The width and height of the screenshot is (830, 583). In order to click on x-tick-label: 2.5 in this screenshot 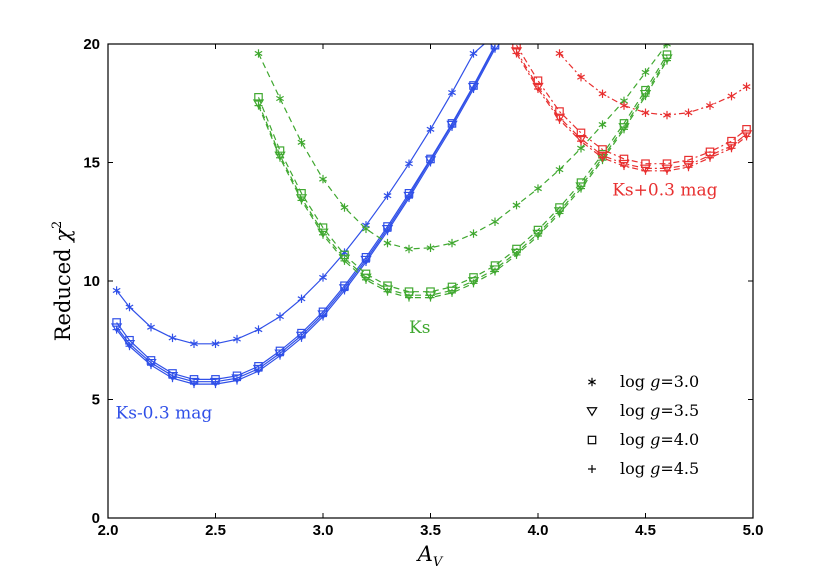, I will do `click(215, 530)`.